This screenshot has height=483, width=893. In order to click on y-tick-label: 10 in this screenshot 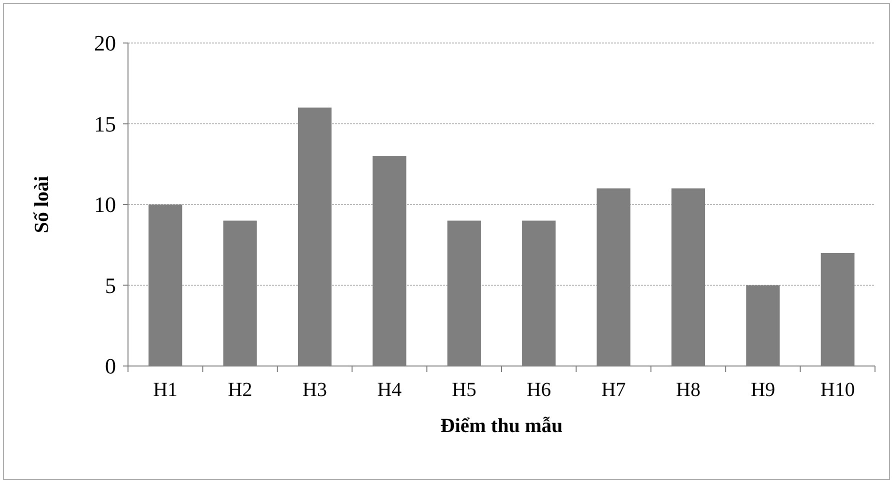, I will do `click(105, 205)`.